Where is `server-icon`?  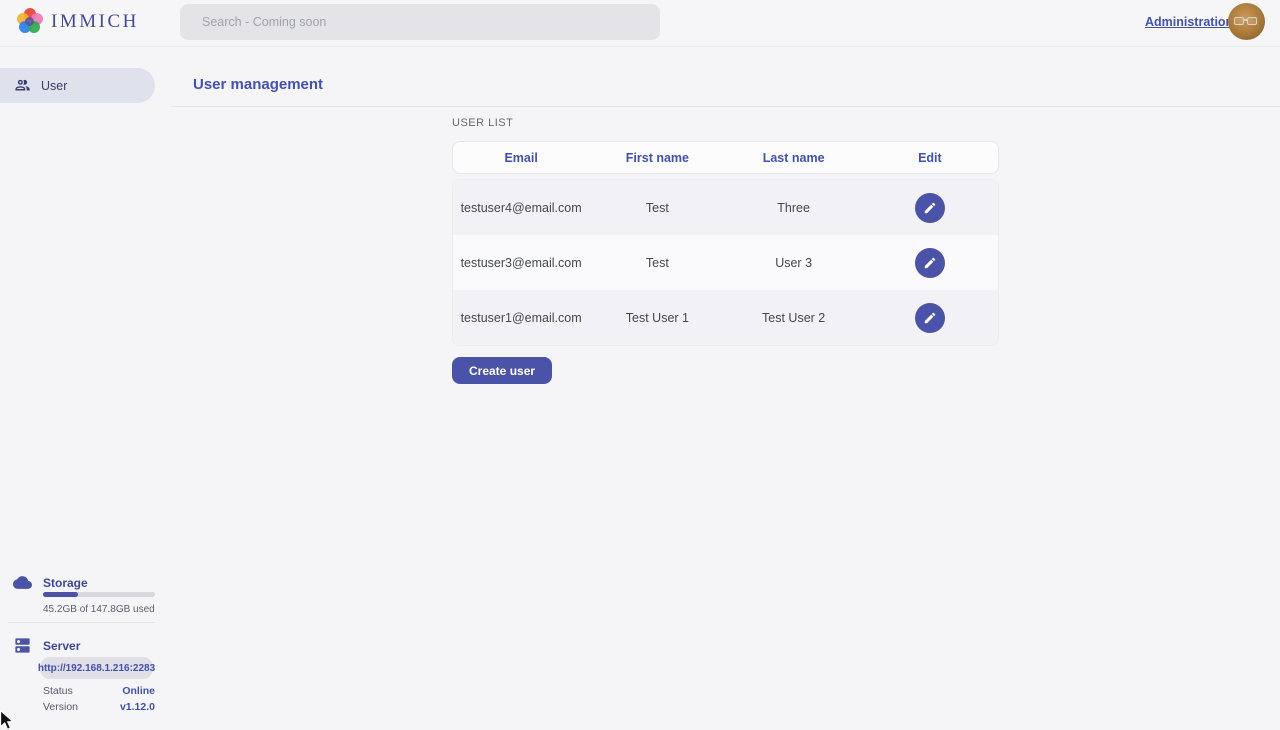 server-icon is located at coordinates (22, 645).